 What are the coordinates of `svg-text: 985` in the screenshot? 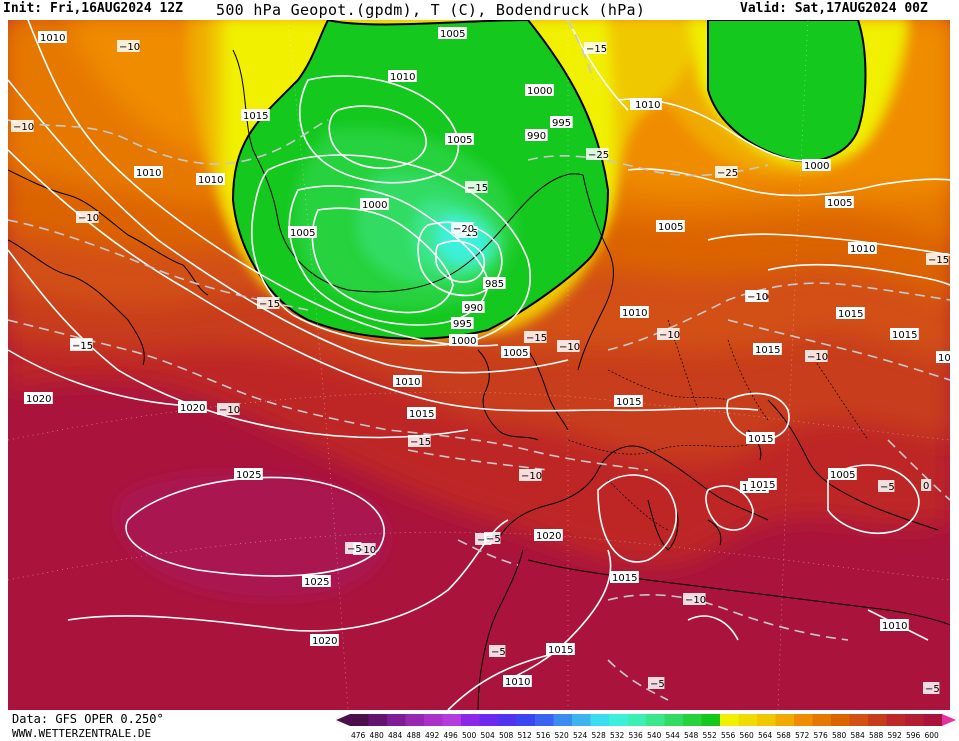 It's located at (494, 284).